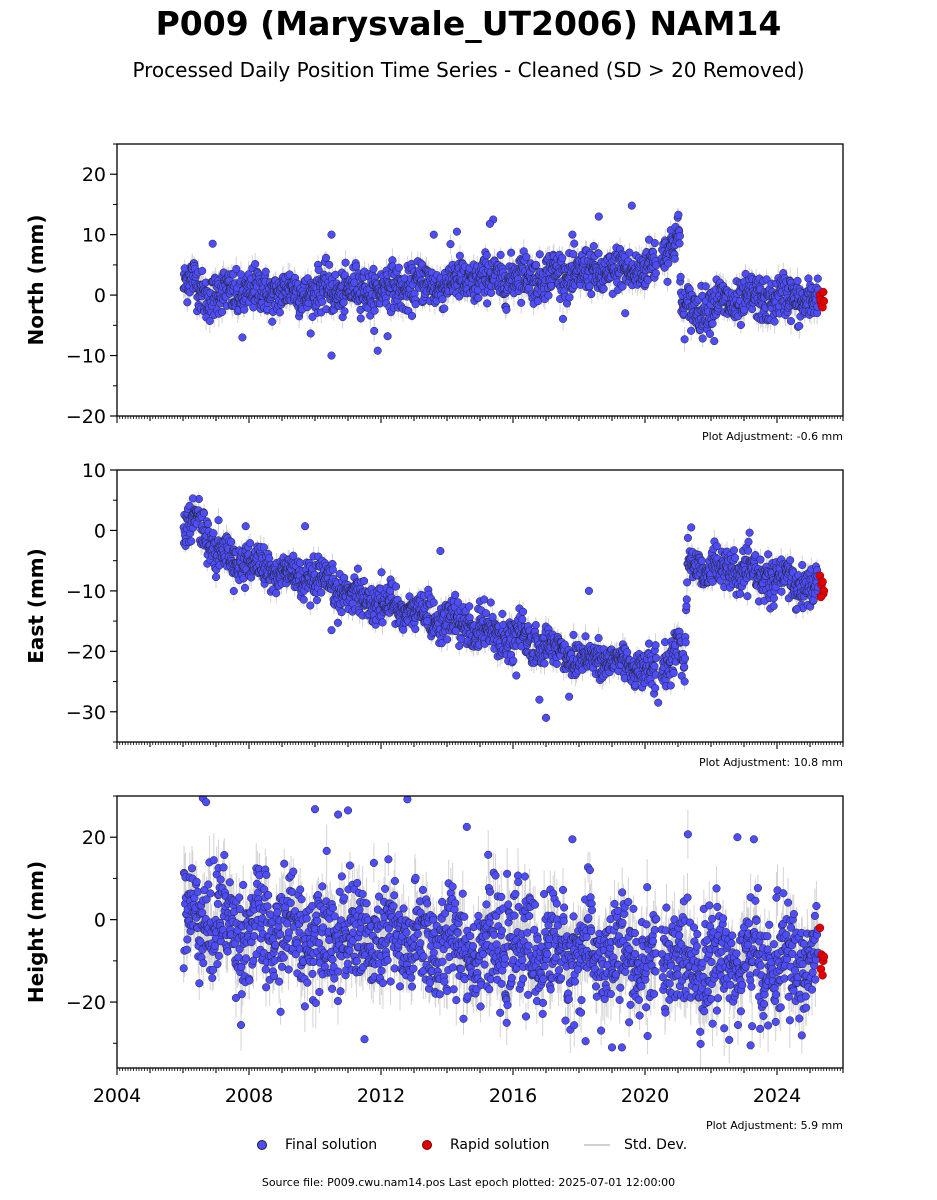  I want to click on y-tick-label: 20, so click(94, 175).